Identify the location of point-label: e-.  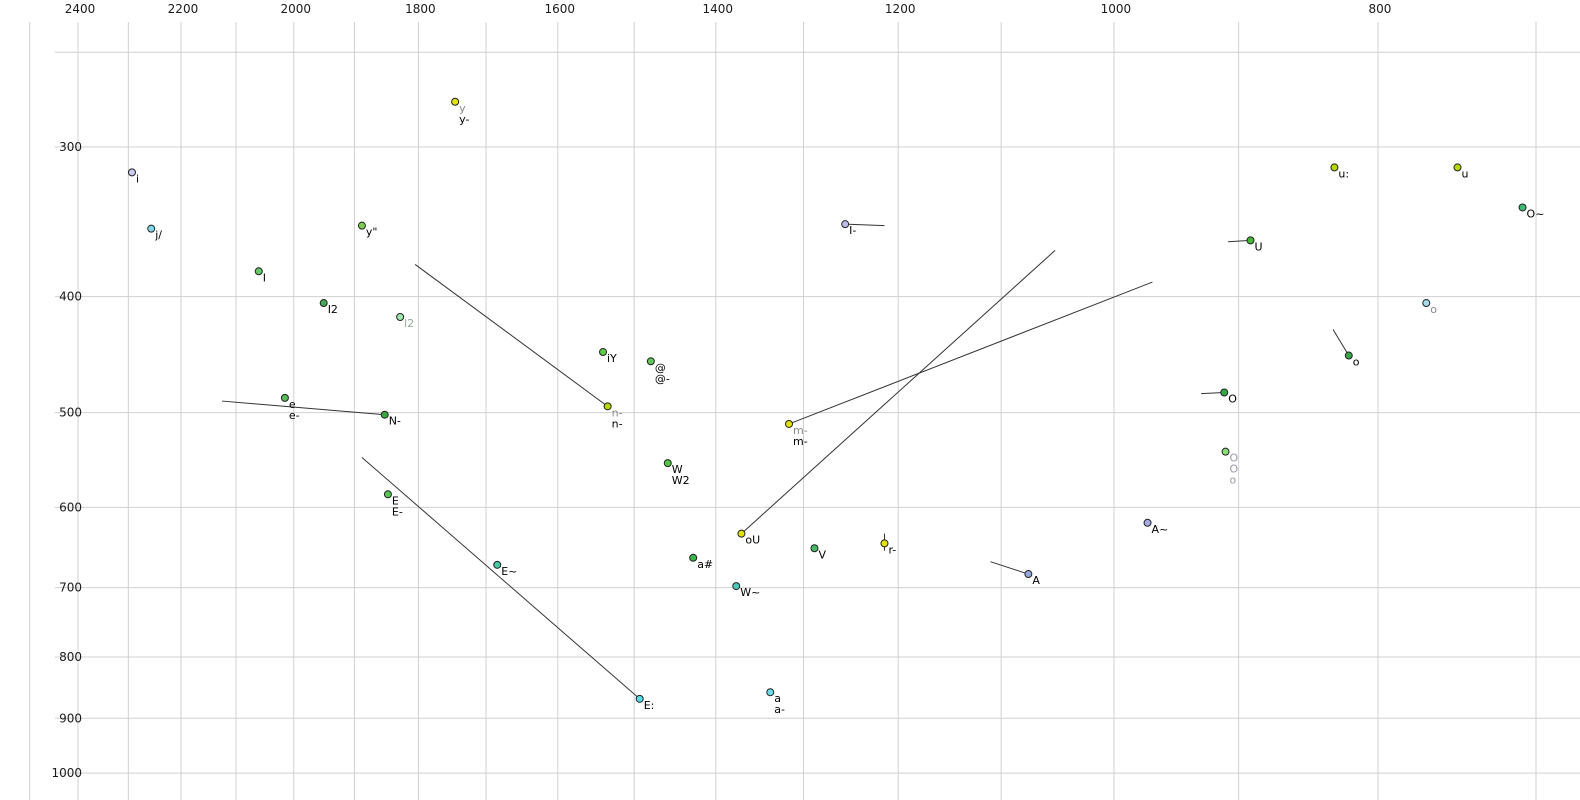
(294, 415).